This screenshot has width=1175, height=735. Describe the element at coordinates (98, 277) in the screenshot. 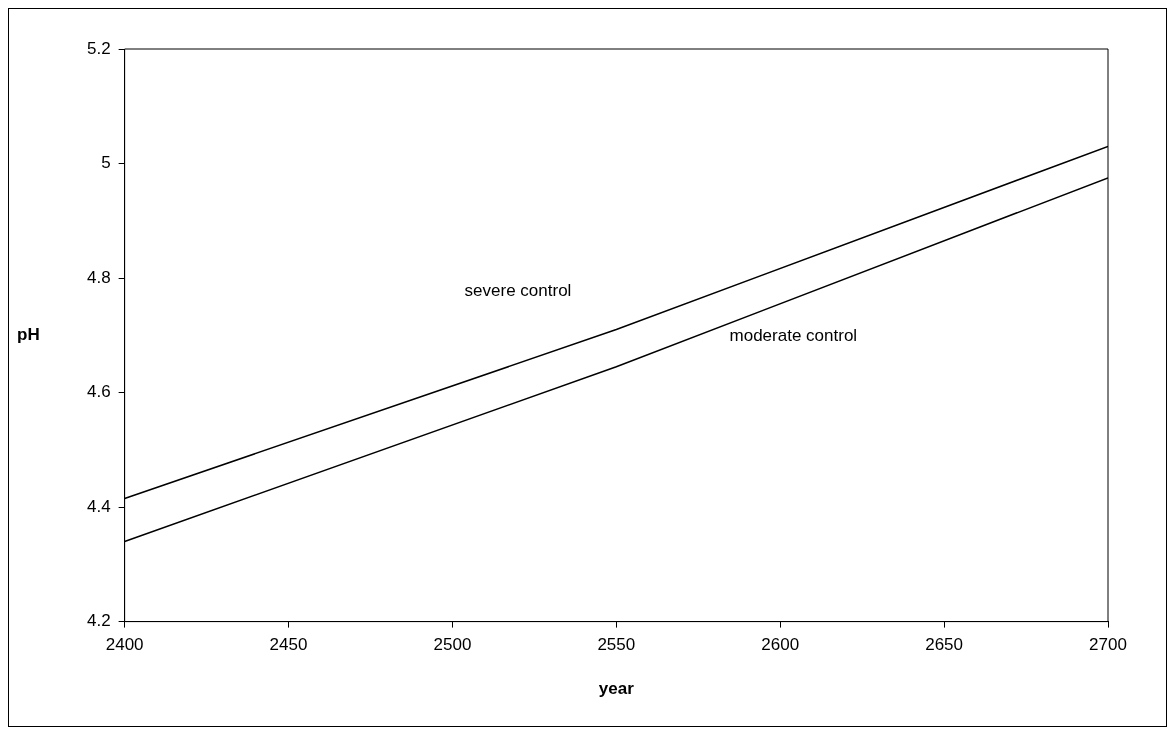

I see `y-tick-label: 4.8` at that location.